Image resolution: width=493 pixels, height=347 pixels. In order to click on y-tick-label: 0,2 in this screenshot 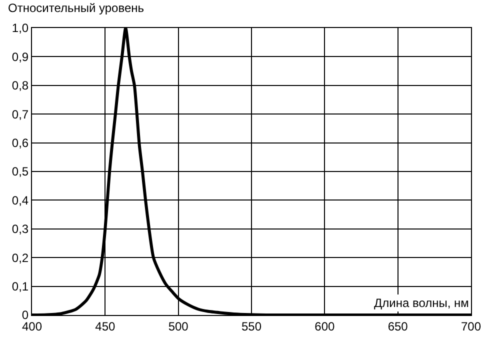, I will do `click(20, 257)`.